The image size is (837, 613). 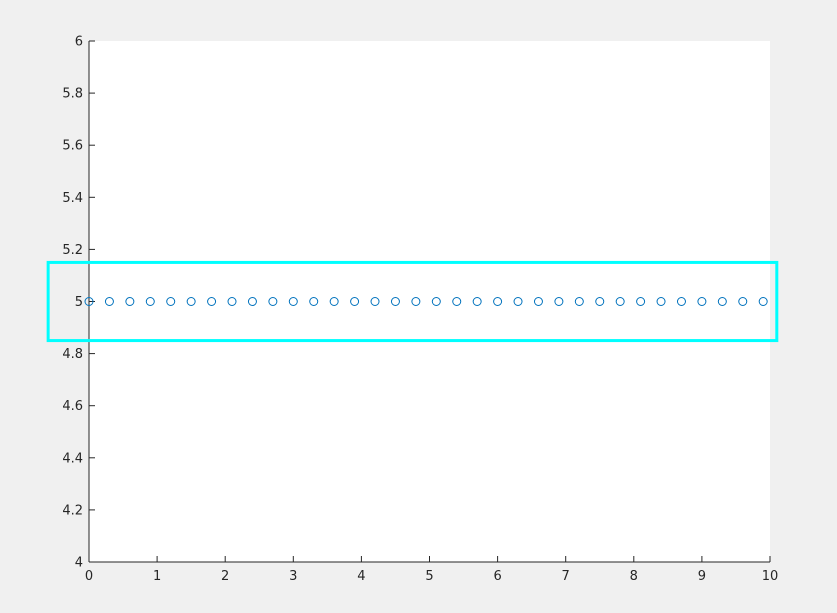 What do you see at coordinates (702, 576) in the screenshot?
I see `x-tick-label: 9` at bounding box center [702, 576].